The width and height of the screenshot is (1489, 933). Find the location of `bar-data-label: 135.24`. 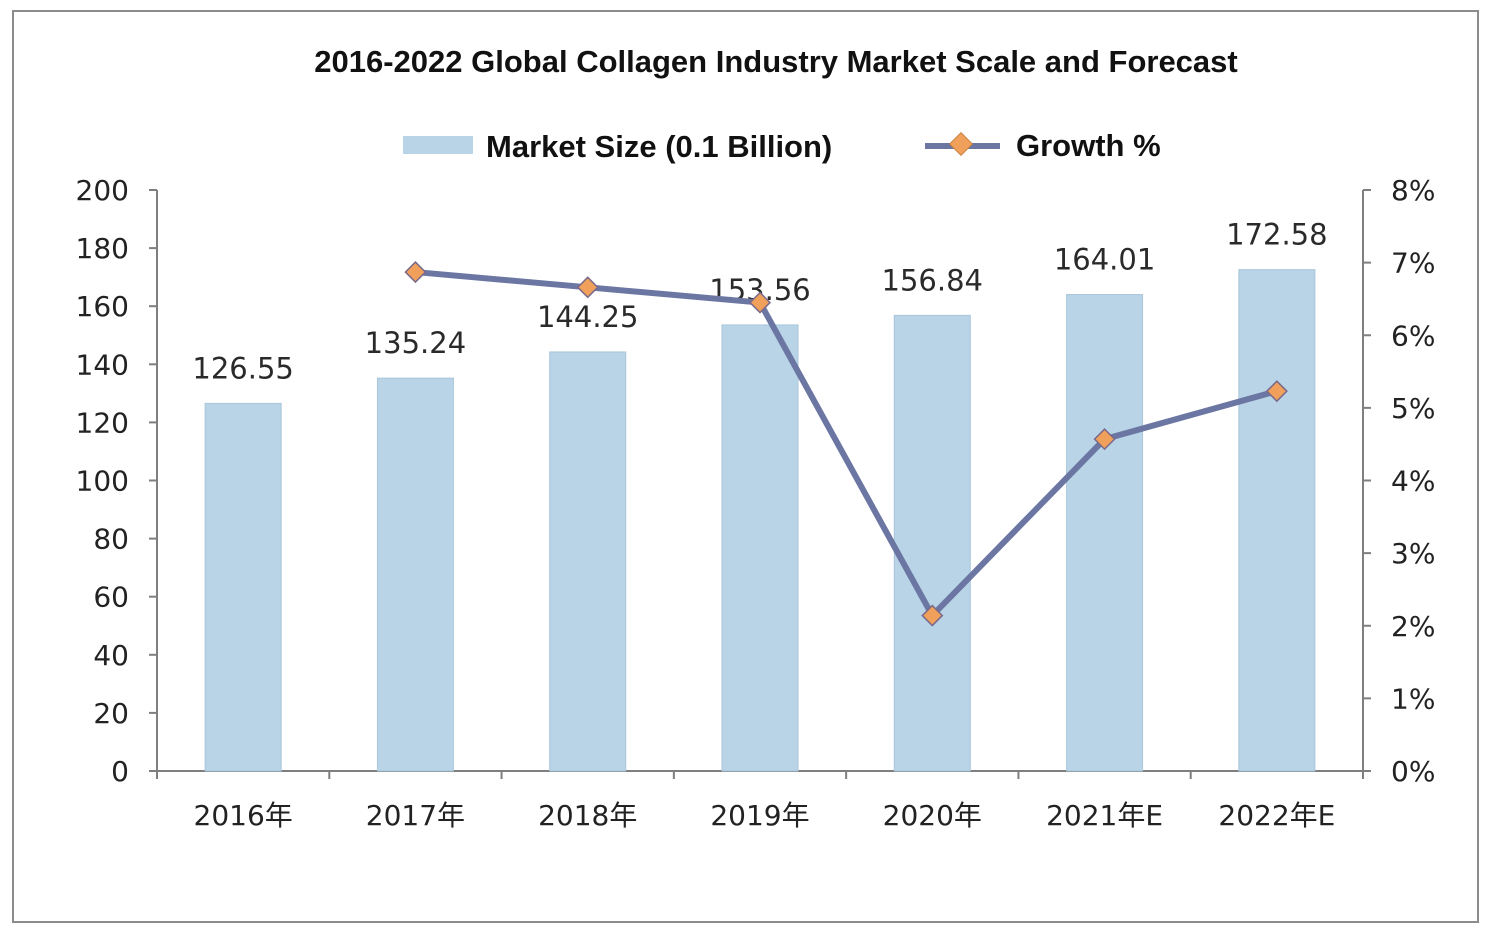

bar-data-label: 135.24 is located at coordinates (415, 343).